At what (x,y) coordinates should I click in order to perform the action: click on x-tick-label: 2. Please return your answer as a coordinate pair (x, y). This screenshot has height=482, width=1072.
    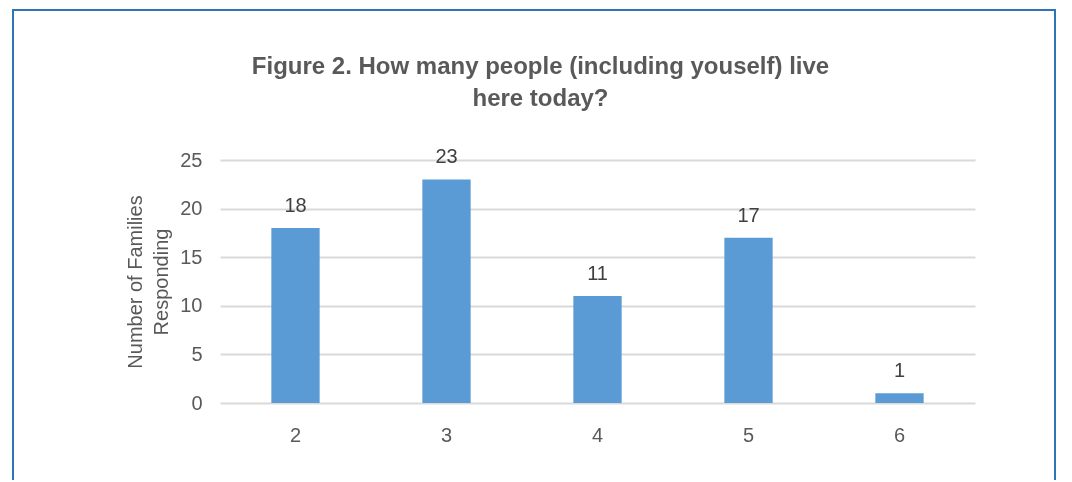
    Looking at the image, I should click on (295, 434).